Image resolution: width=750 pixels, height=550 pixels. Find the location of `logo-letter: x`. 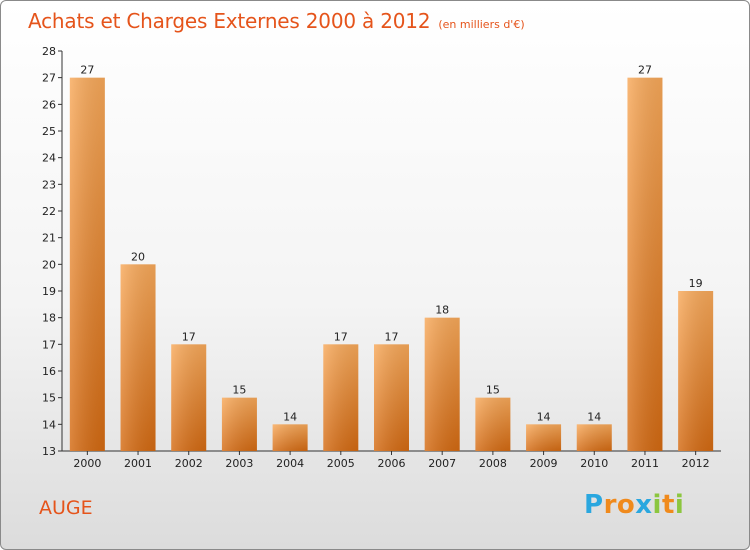

logo-letter: x is located at coordinates (644, 505).